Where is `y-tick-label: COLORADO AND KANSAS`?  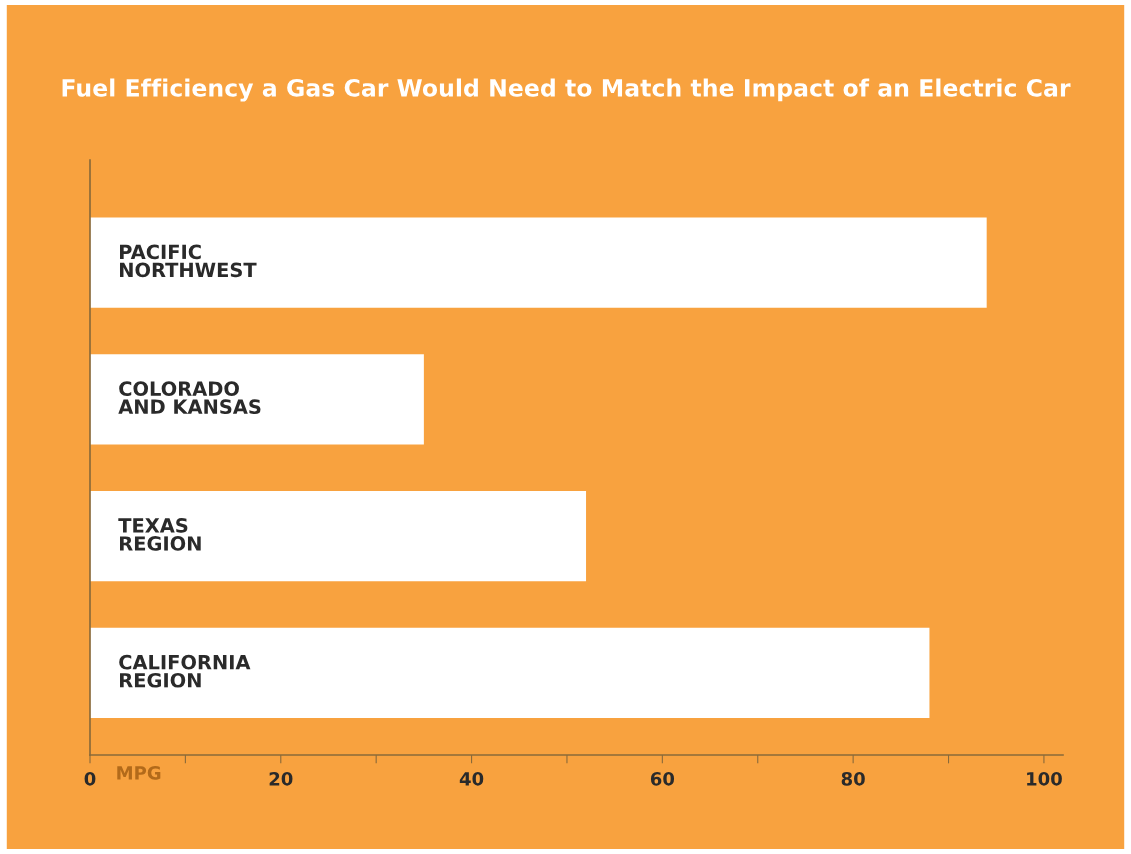 y-tick-label: COLORADO AND KANSAS is located at coordinates (189, 398).